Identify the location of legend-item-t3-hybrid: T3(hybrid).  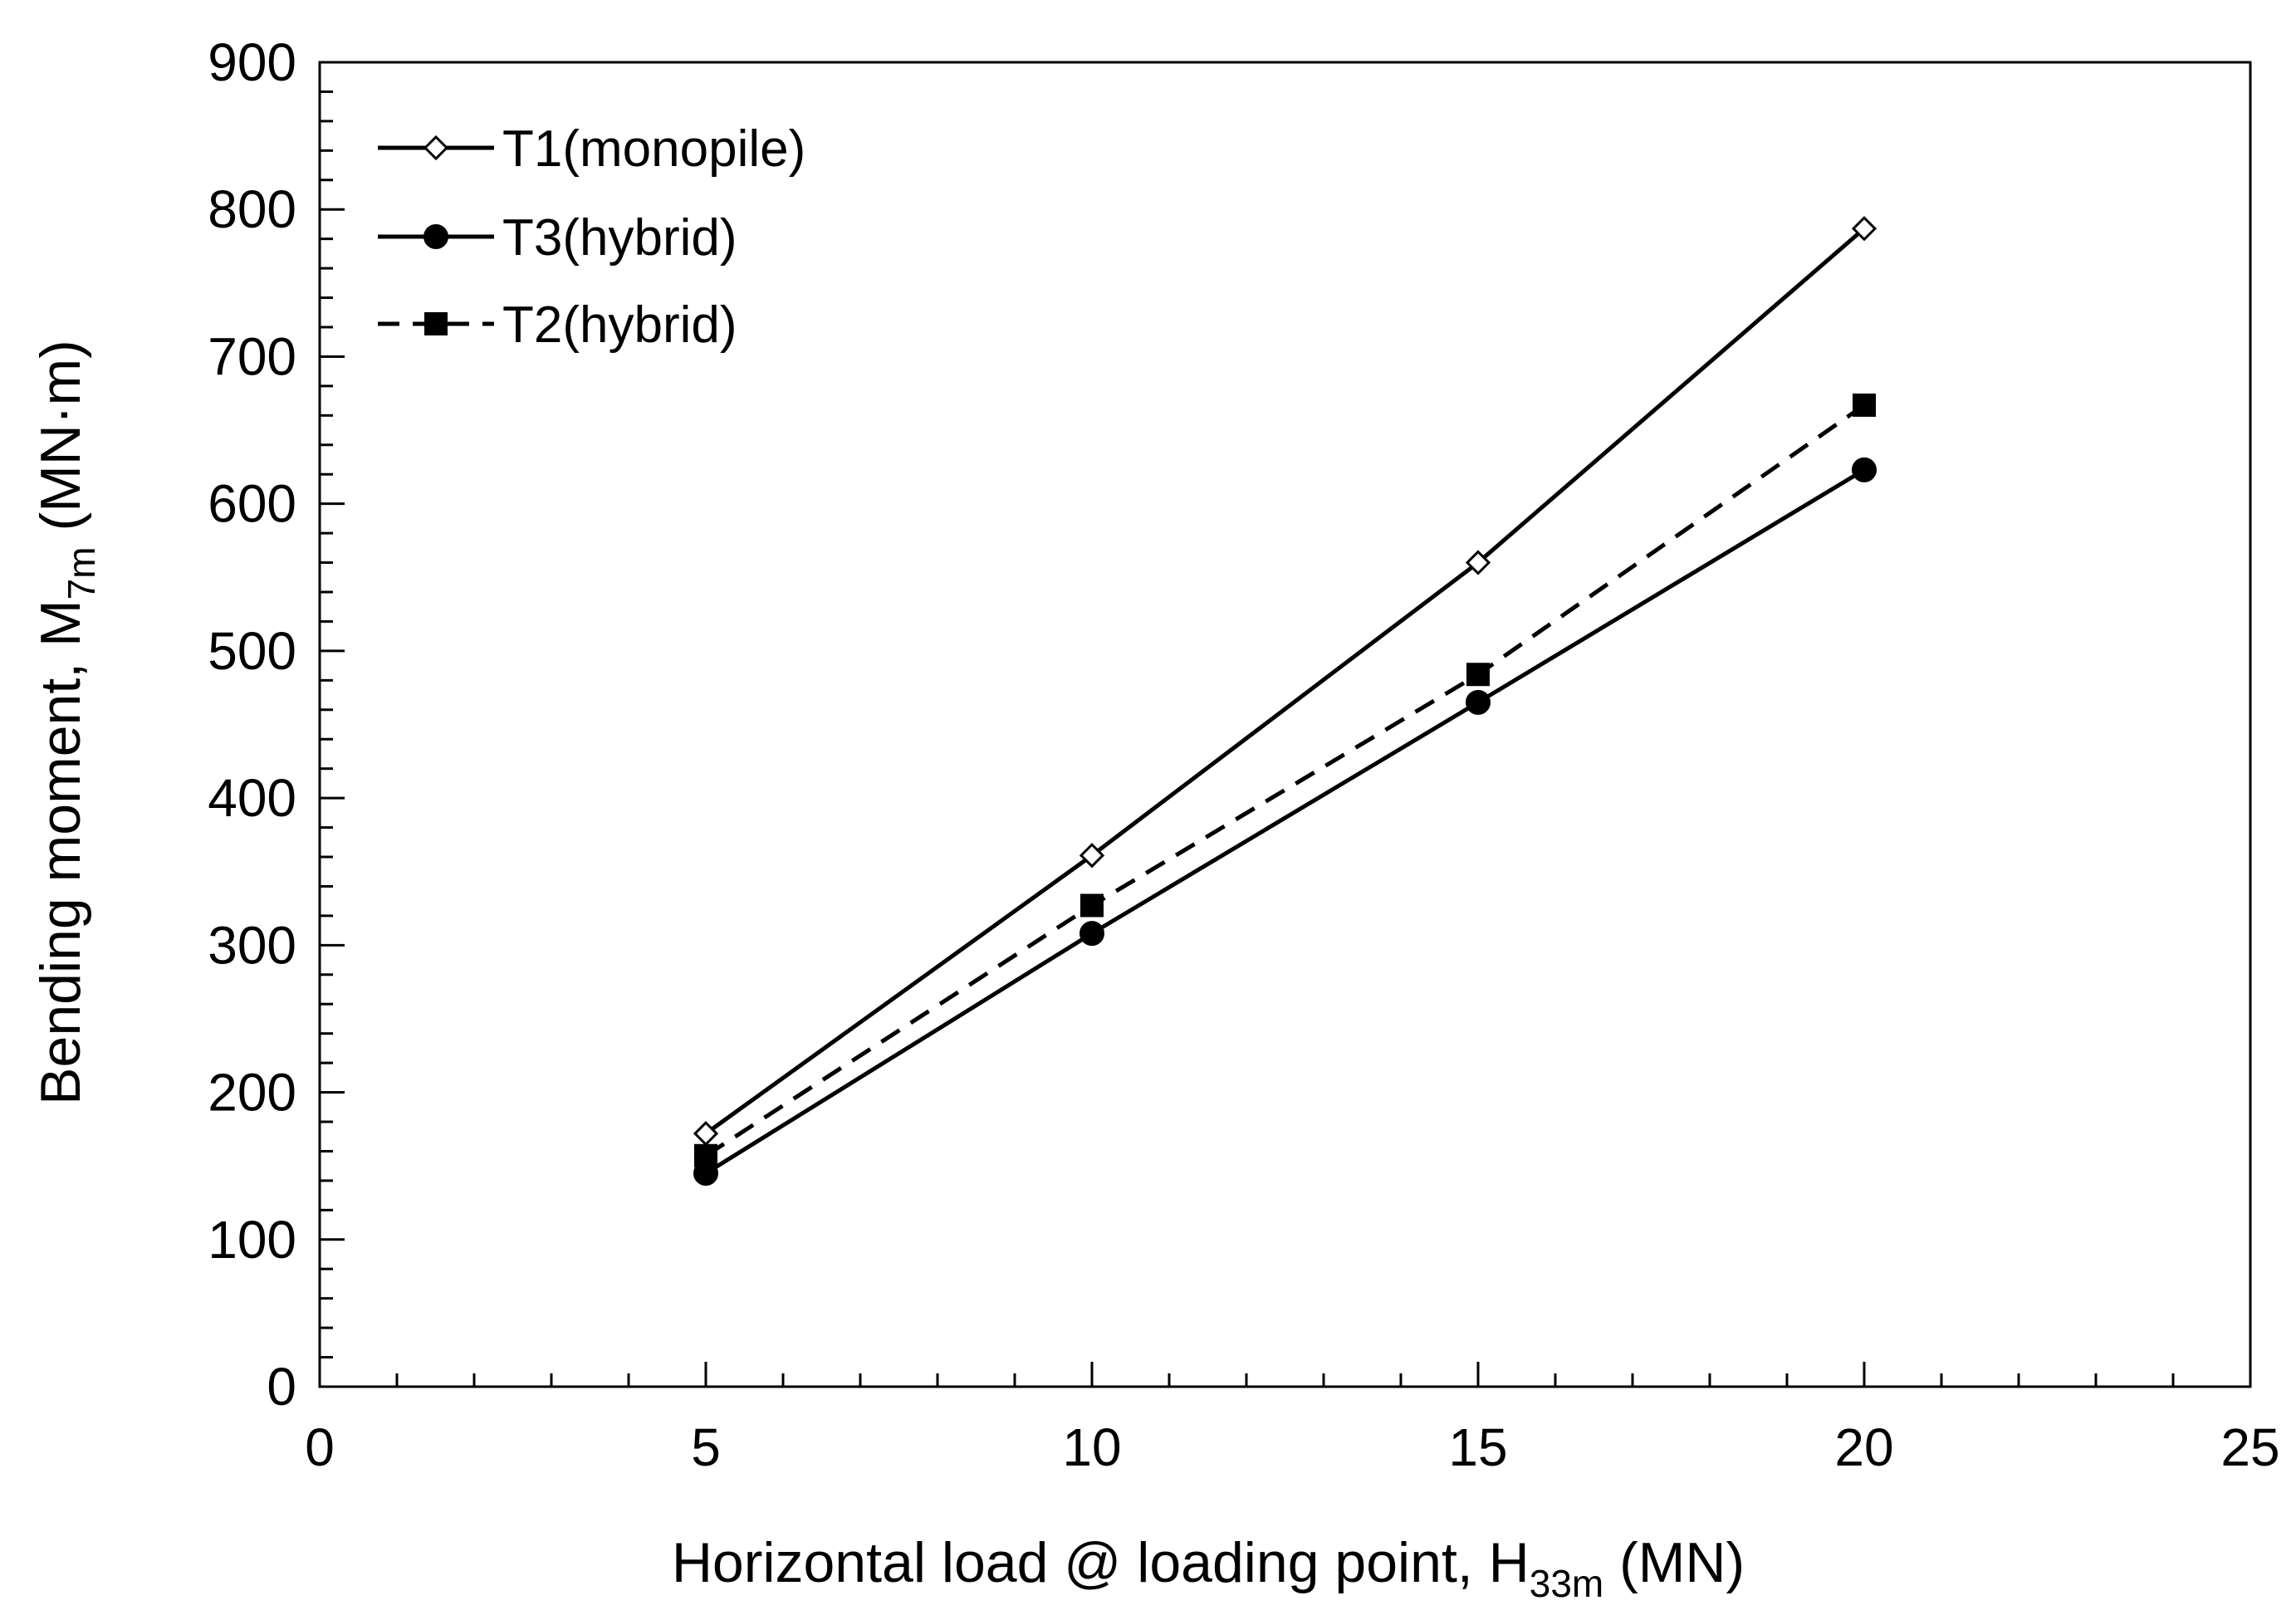
(557, 238).